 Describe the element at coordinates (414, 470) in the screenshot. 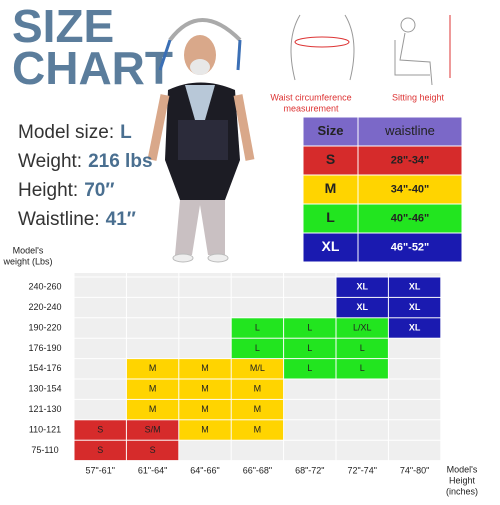

I see `column-label: 74"-80"` at that location.